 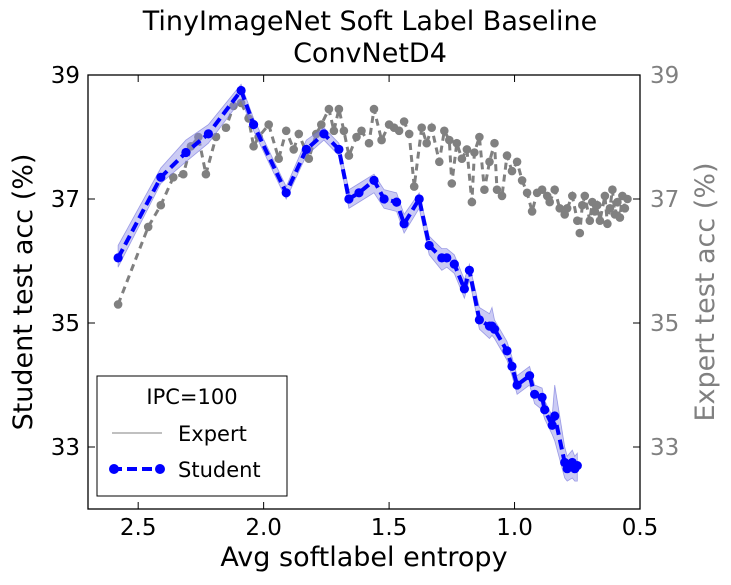 What do you see at coordinates (219, 470) in the screenshot?
I see `legend-student-label: Student` at bounding box center [219, 470].